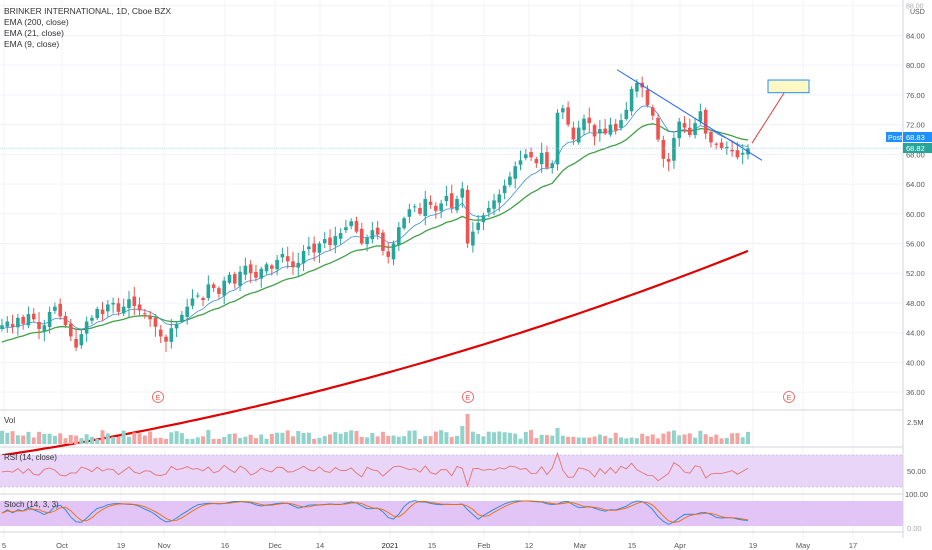 This screenshot has width=932, height=550. What do you see at coordinates (31, 504) in the screenshot?
I see `stoch-label: Stoch (14, 3, 3)` at bounding box center [31, 504].